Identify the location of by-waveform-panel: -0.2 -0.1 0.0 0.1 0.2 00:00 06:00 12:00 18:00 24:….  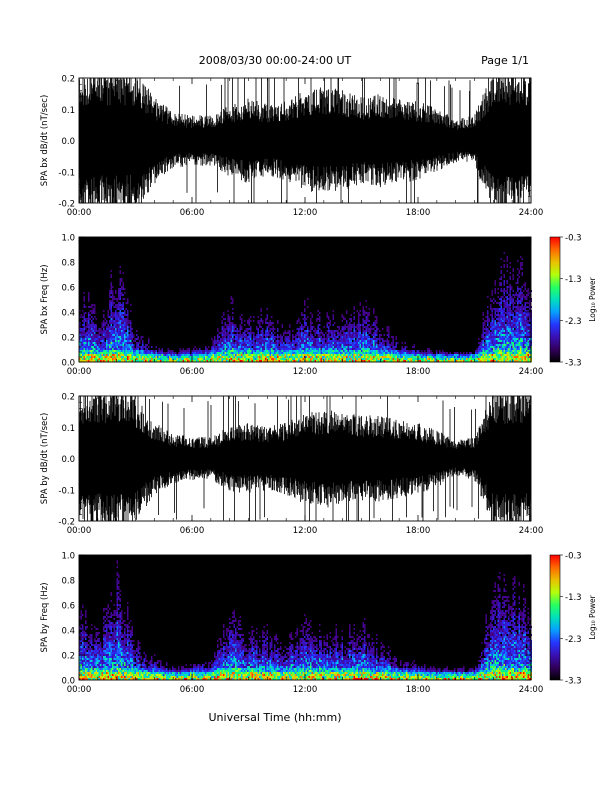
(292, 465).